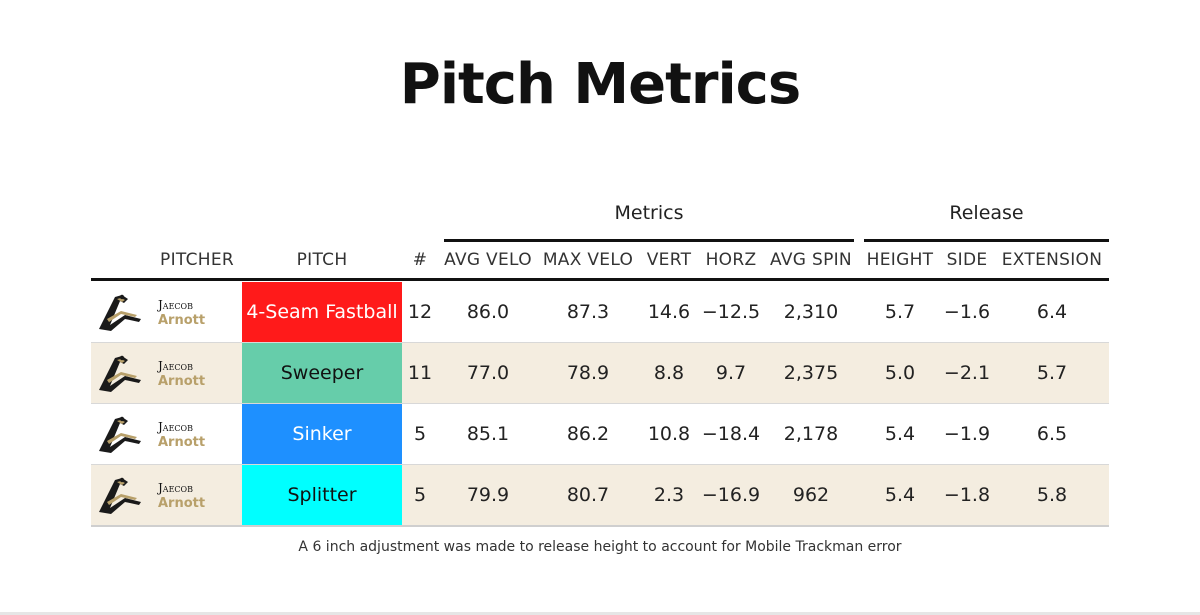 This screenshot has height=615, width=1200. I want to click on horz-value: −18.4, so click(731, 434).